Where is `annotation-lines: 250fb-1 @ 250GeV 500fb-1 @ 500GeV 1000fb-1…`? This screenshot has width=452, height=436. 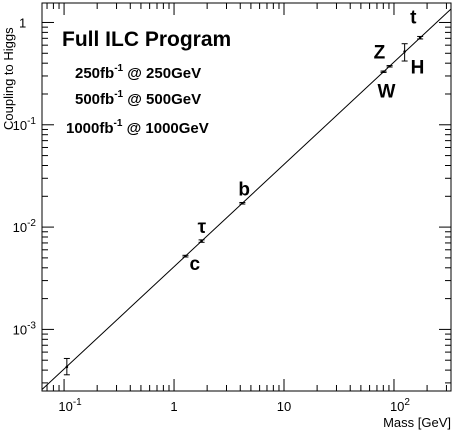
annotation-lines: 250fb-1 @ 250GeV 500fb-1 @ 500GeV 1000fb-1… is located at coordinates (137, 100).